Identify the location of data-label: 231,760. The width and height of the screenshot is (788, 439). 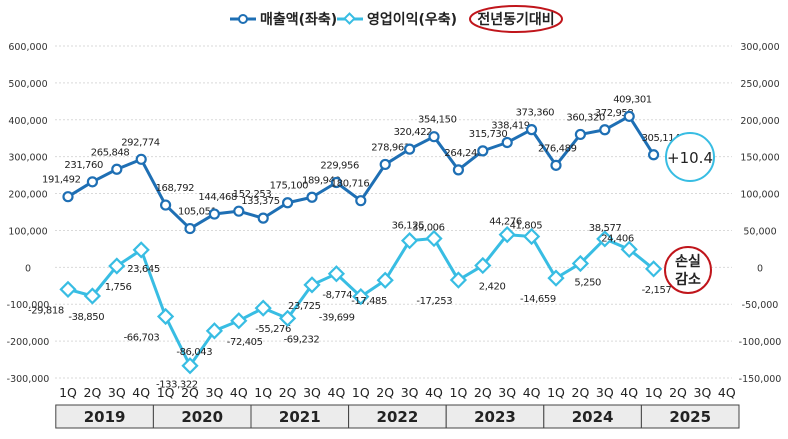
(83, 165).